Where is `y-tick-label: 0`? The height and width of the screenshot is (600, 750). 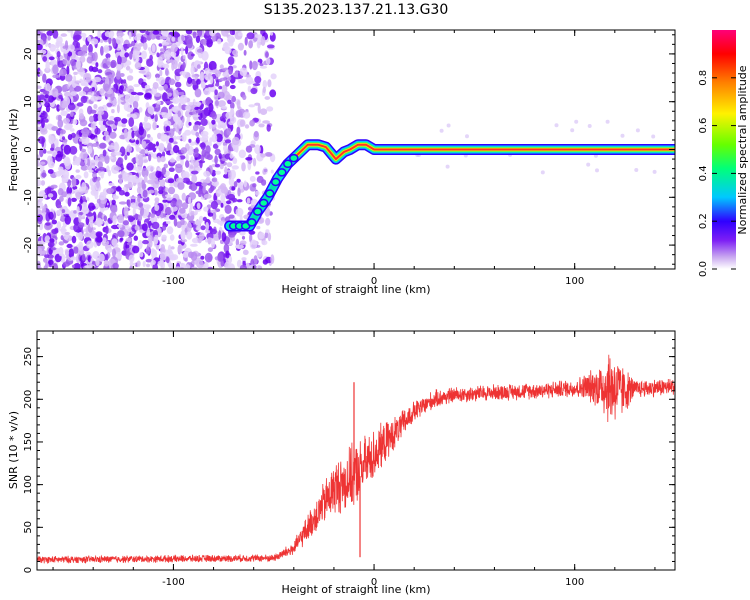 y-tick-label: 0 is located at coordinates (28, 149).